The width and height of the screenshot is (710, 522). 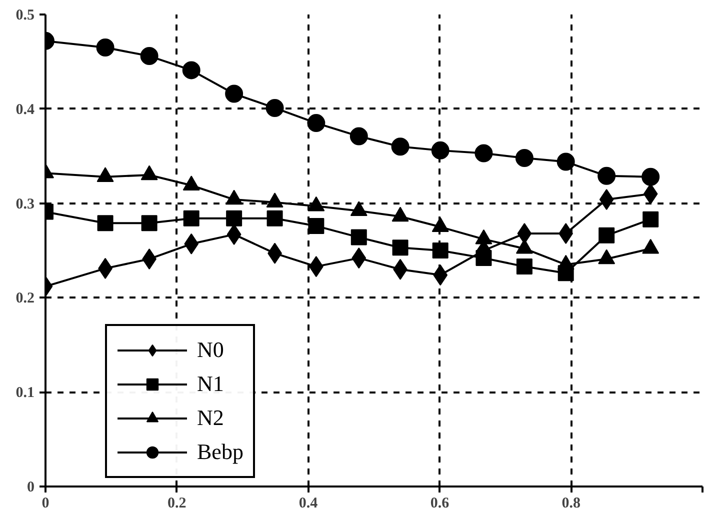 What do you see at coordinates (46, 504) in the screenshot?
I see `x-tick-label: 0` at bounding box center [46, 504].